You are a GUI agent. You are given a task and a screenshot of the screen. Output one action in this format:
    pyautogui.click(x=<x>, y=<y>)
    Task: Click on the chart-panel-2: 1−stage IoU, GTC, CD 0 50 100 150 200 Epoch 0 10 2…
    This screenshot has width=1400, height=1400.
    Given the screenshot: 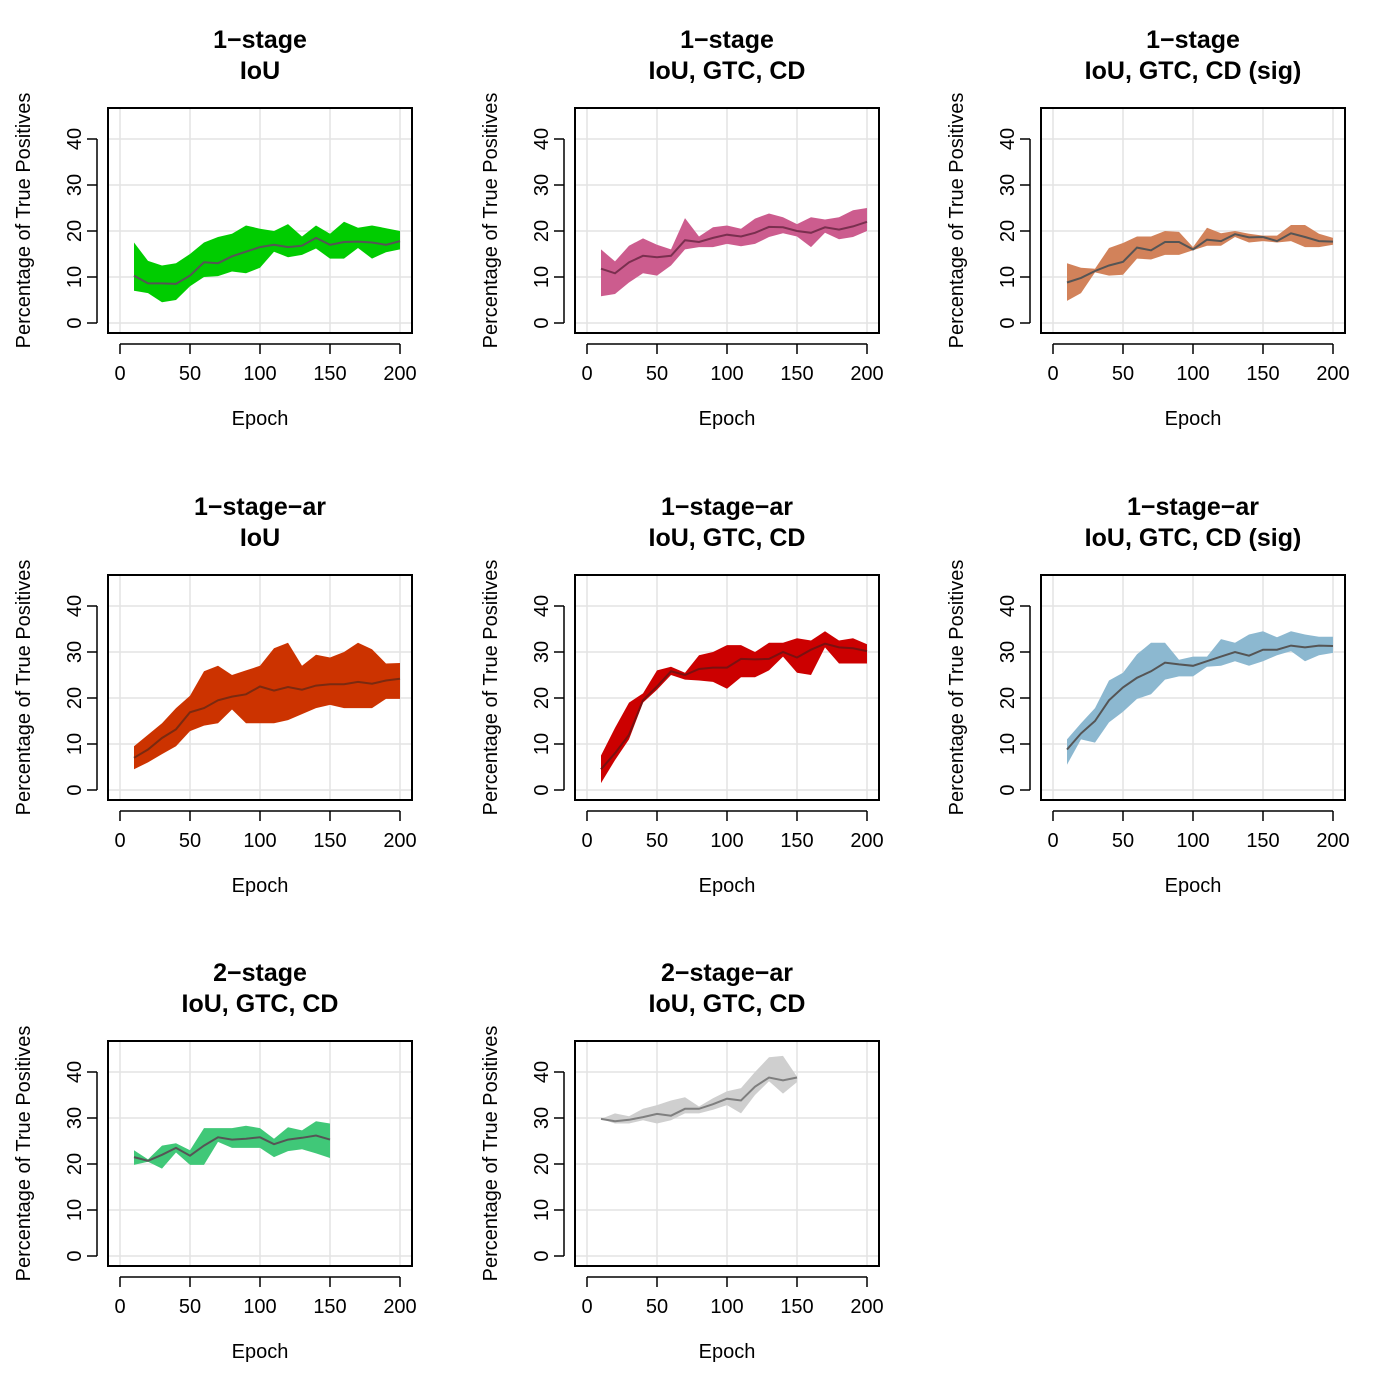 What is the action you would take?
    pyautogui.click(x=682, y=228)
    